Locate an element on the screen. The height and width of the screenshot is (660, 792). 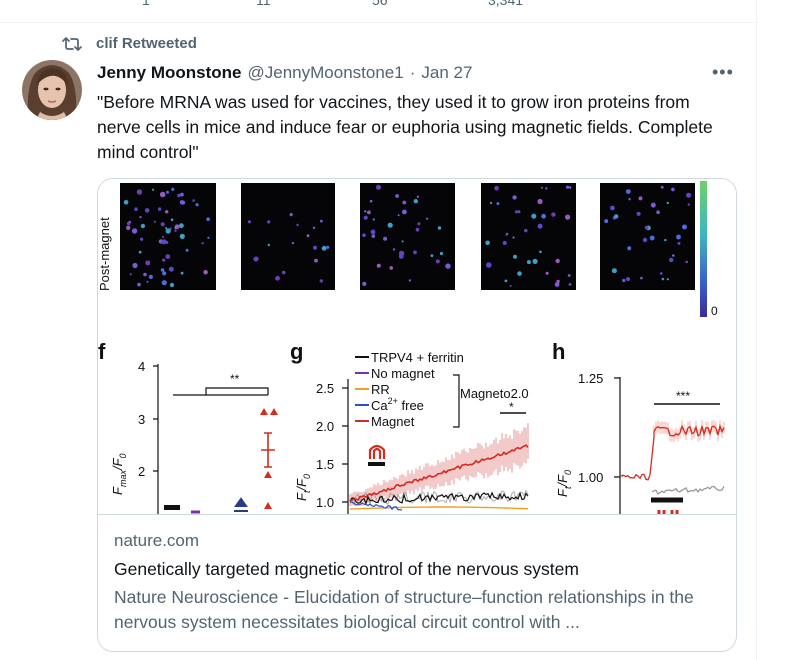
panel-g-ticks is located at coordinates (345, 445).